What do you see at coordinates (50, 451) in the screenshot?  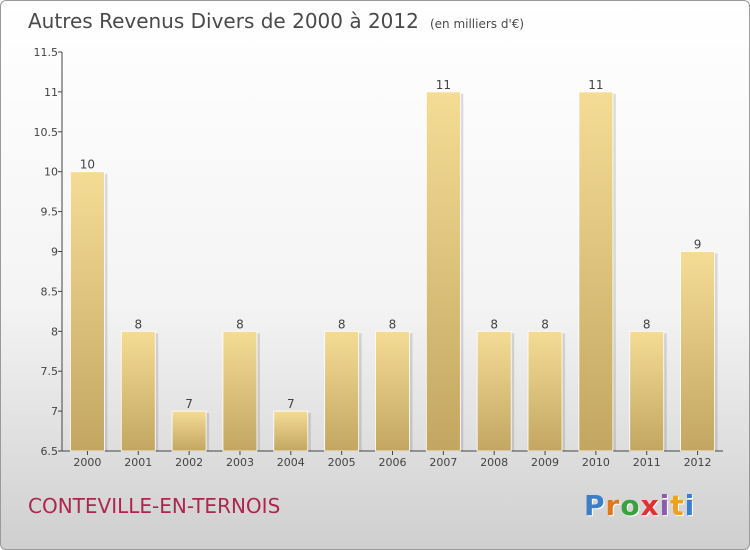 I see `y-tick-label: 6.5` at bounding box center [50, 451].